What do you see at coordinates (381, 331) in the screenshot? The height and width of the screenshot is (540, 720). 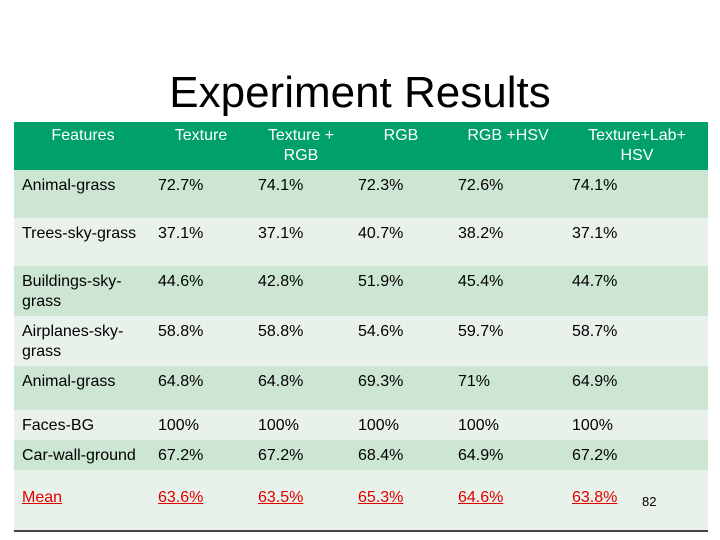 I see `table-cell: 54.6%` at bounding box center [381, 331].